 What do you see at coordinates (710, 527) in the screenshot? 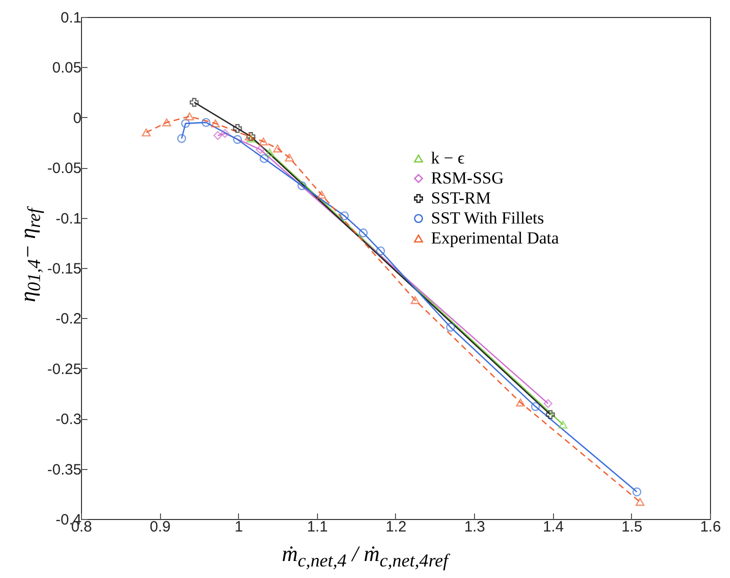
I see `x-tick-label: 1.6` at bounding box center [710, 527].